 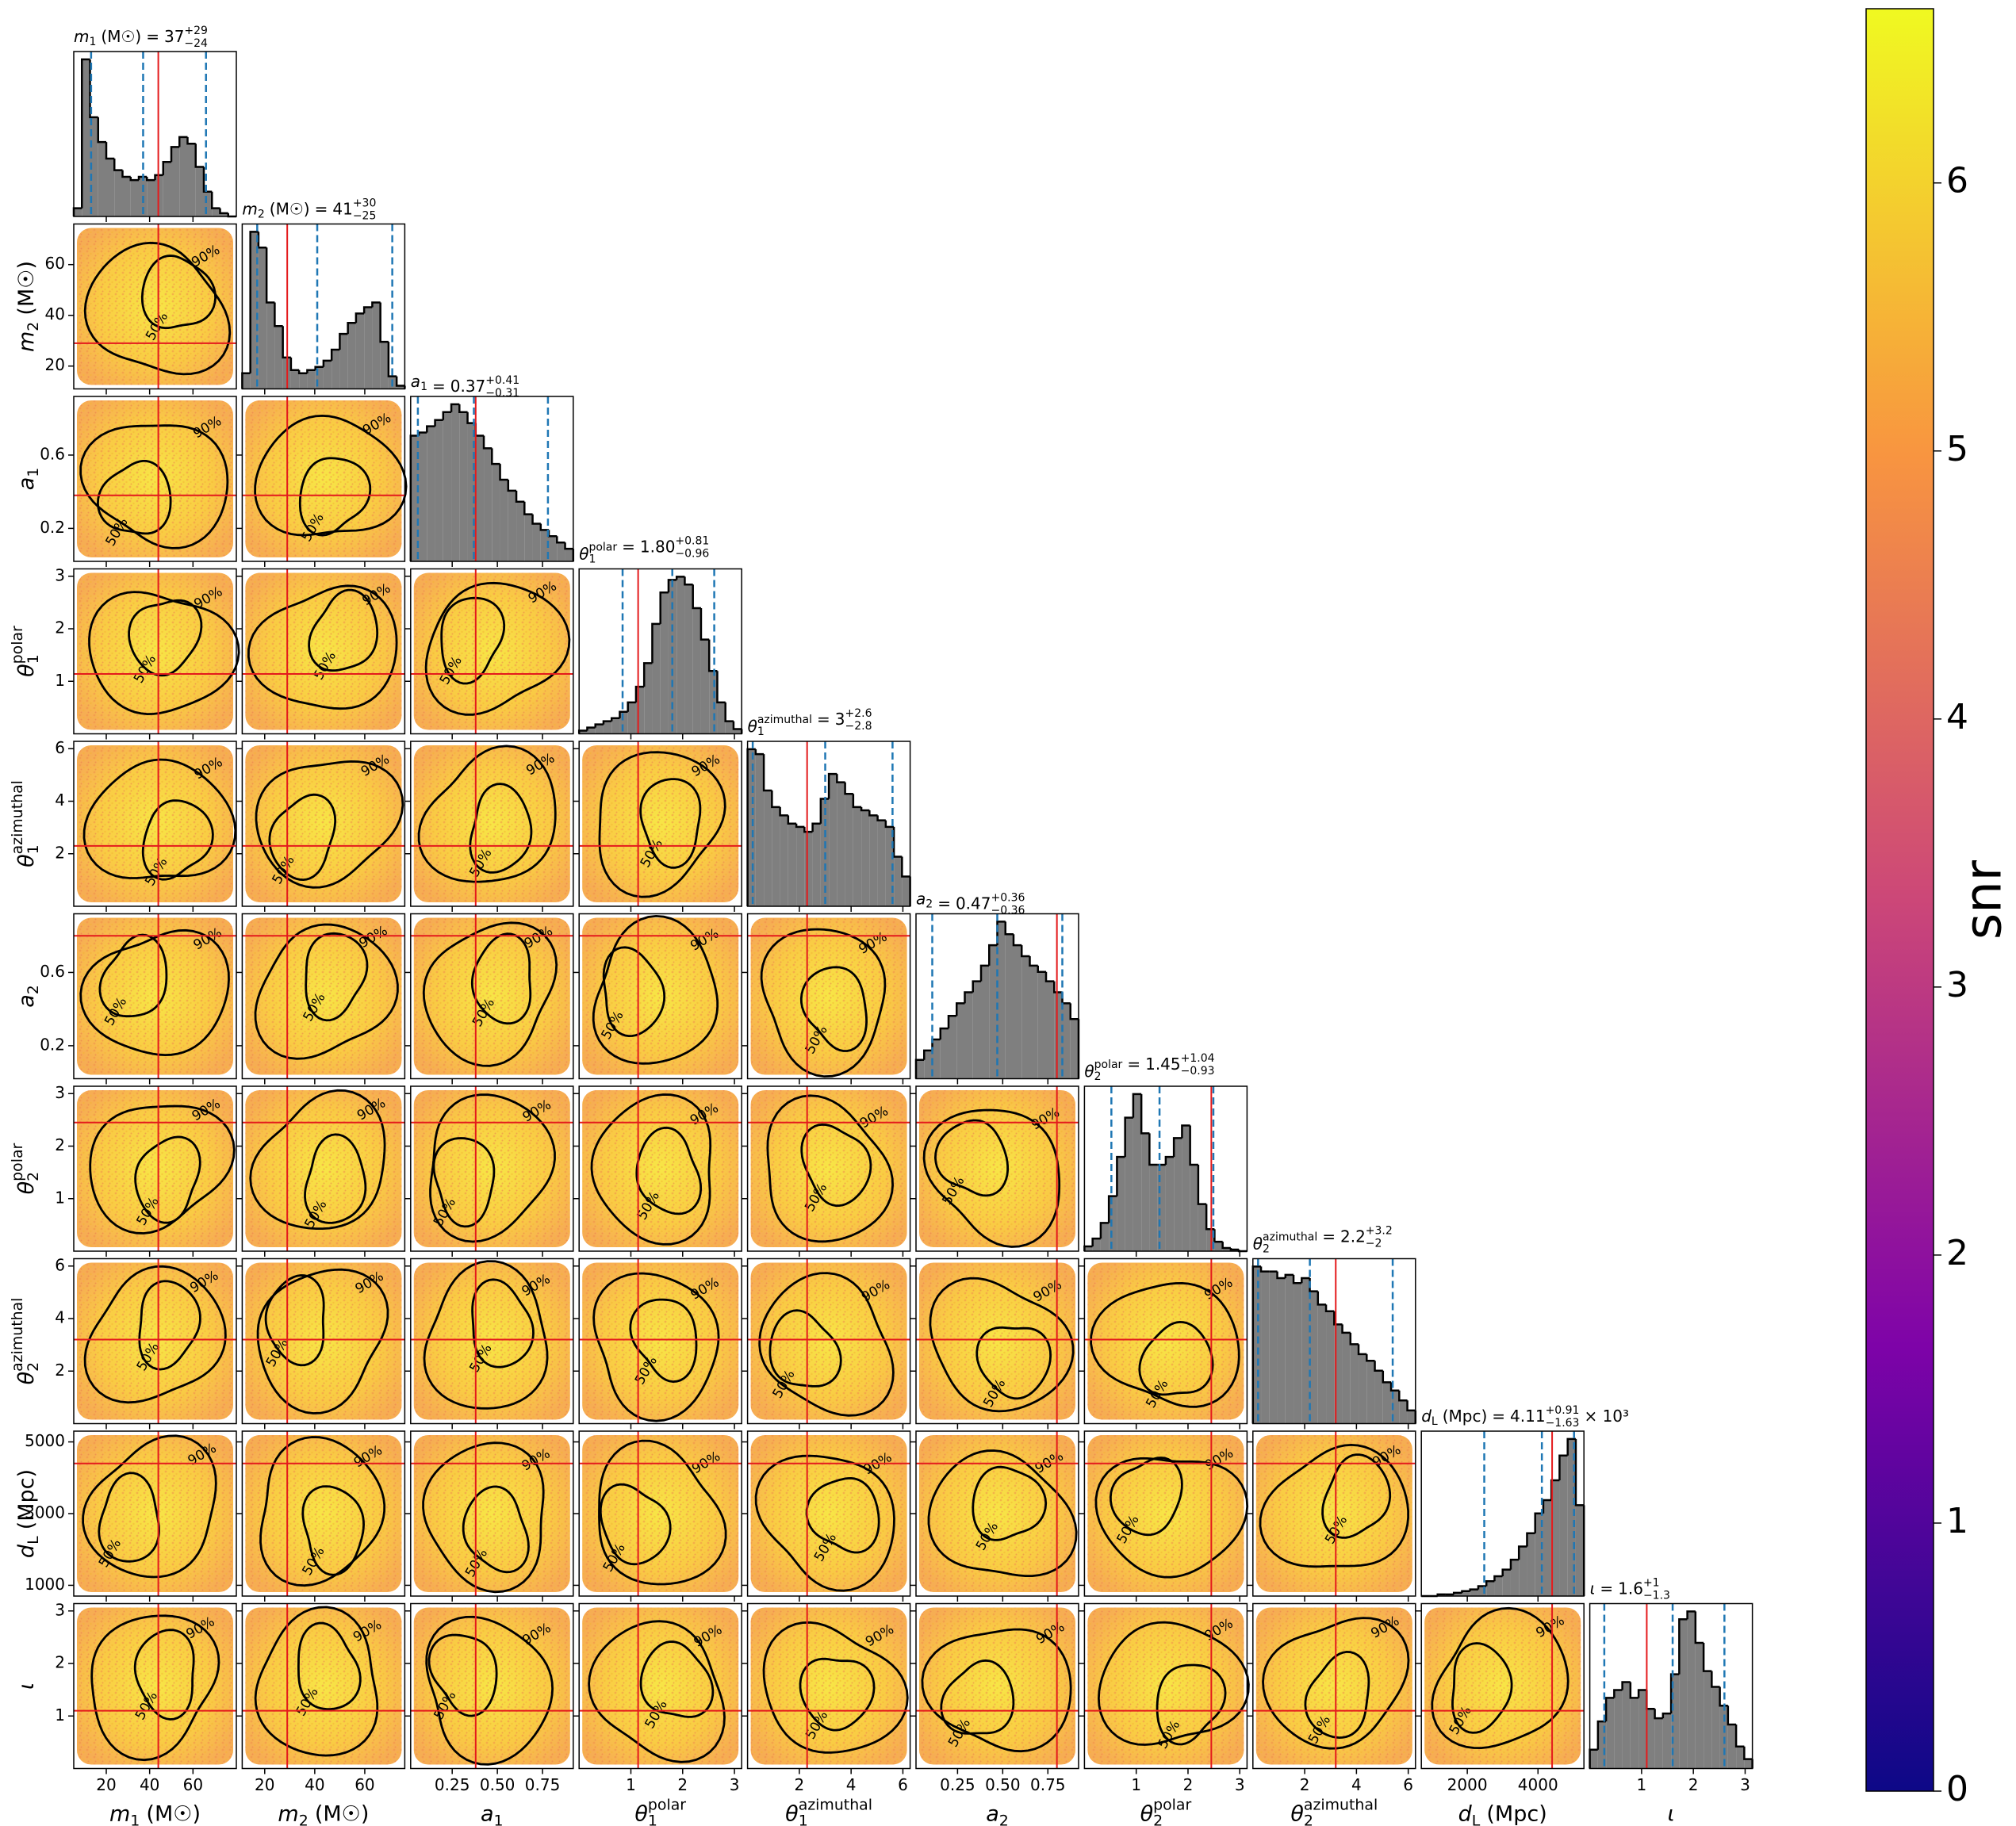 I want to click on title-value: 2.2, so click(x=1353, y=1236).